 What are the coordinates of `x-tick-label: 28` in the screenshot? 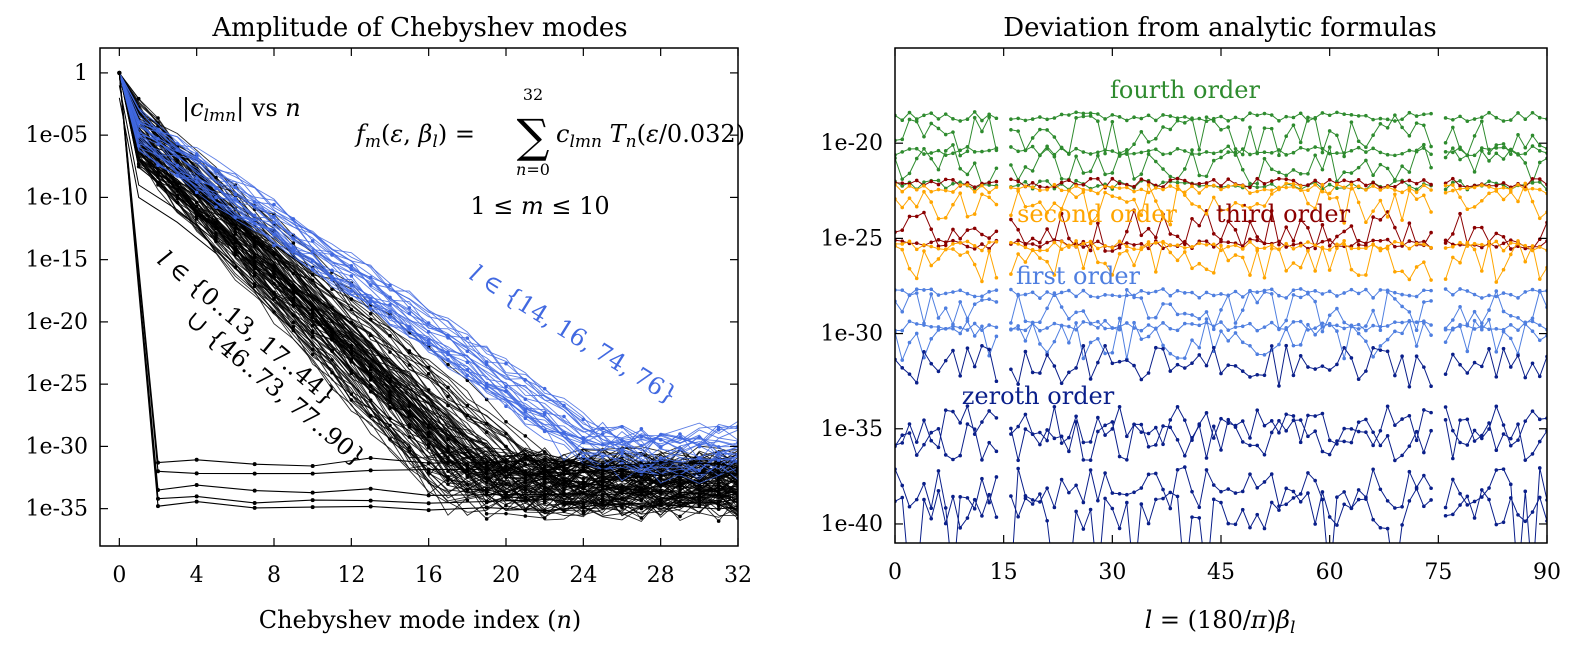 It's located at (661, 575).